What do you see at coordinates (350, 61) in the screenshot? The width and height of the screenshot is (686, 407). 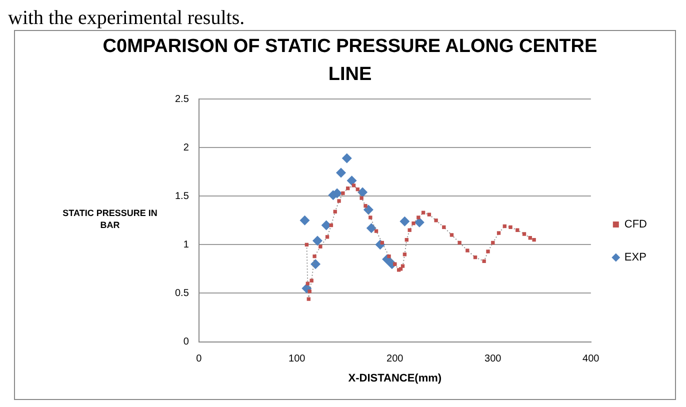 I see `chart-title: C0MPARISON OF STATIC PRESSURE ALONG CENTRE LINE` at bounding box center [350, 61].